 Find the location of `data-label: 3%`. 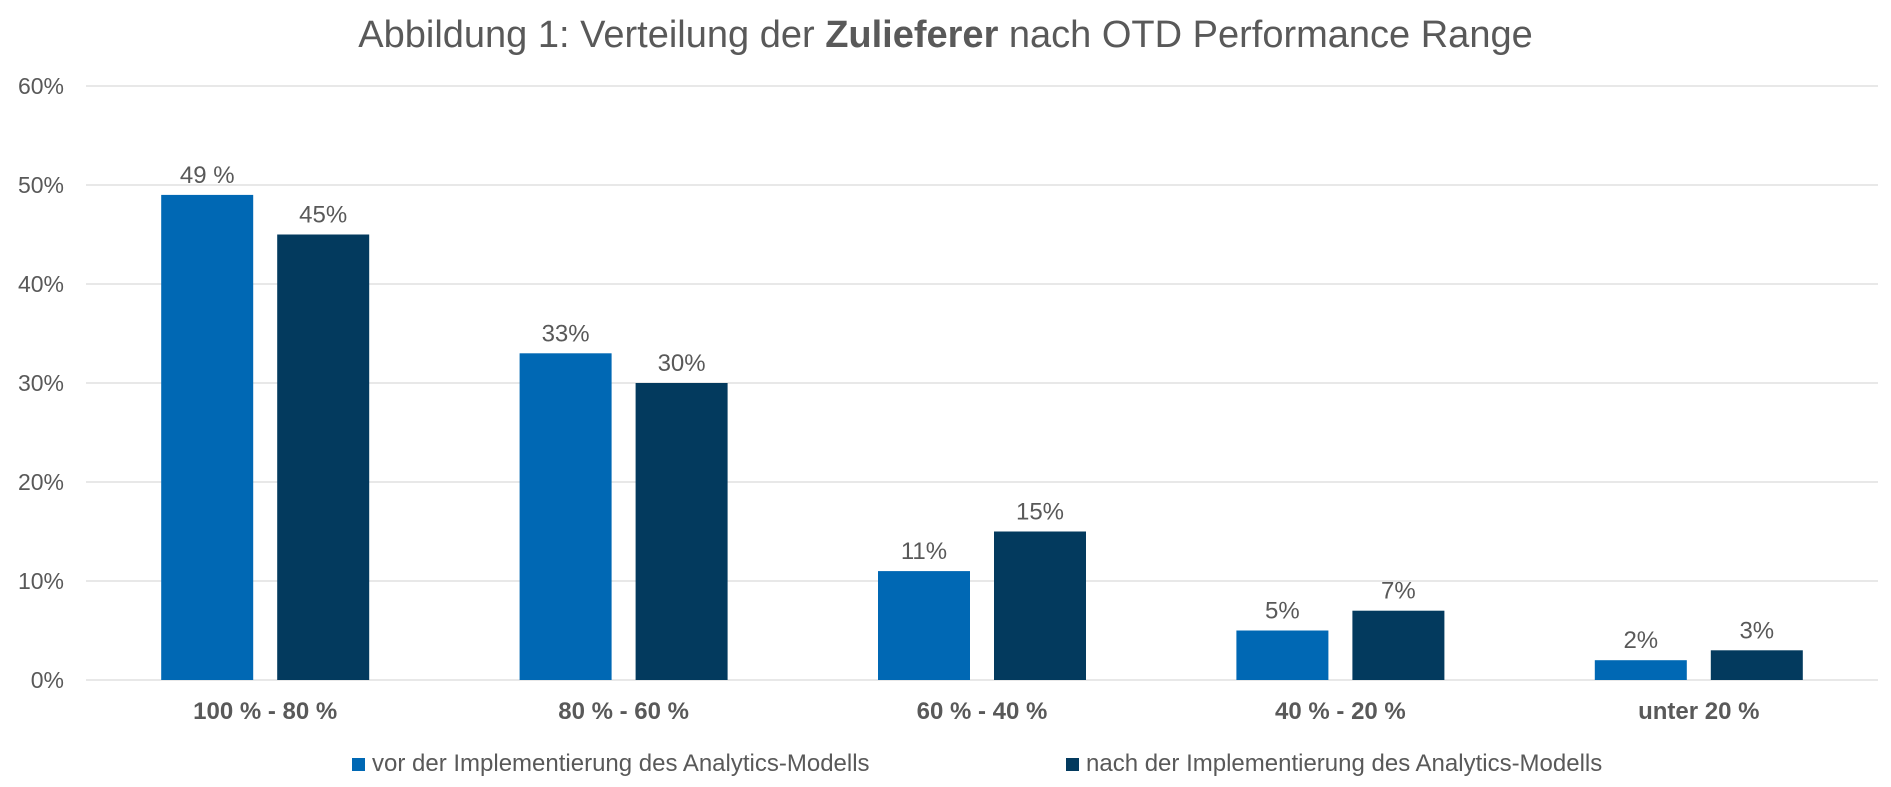

data-label: 3% is located at coordinates (1756, 630).